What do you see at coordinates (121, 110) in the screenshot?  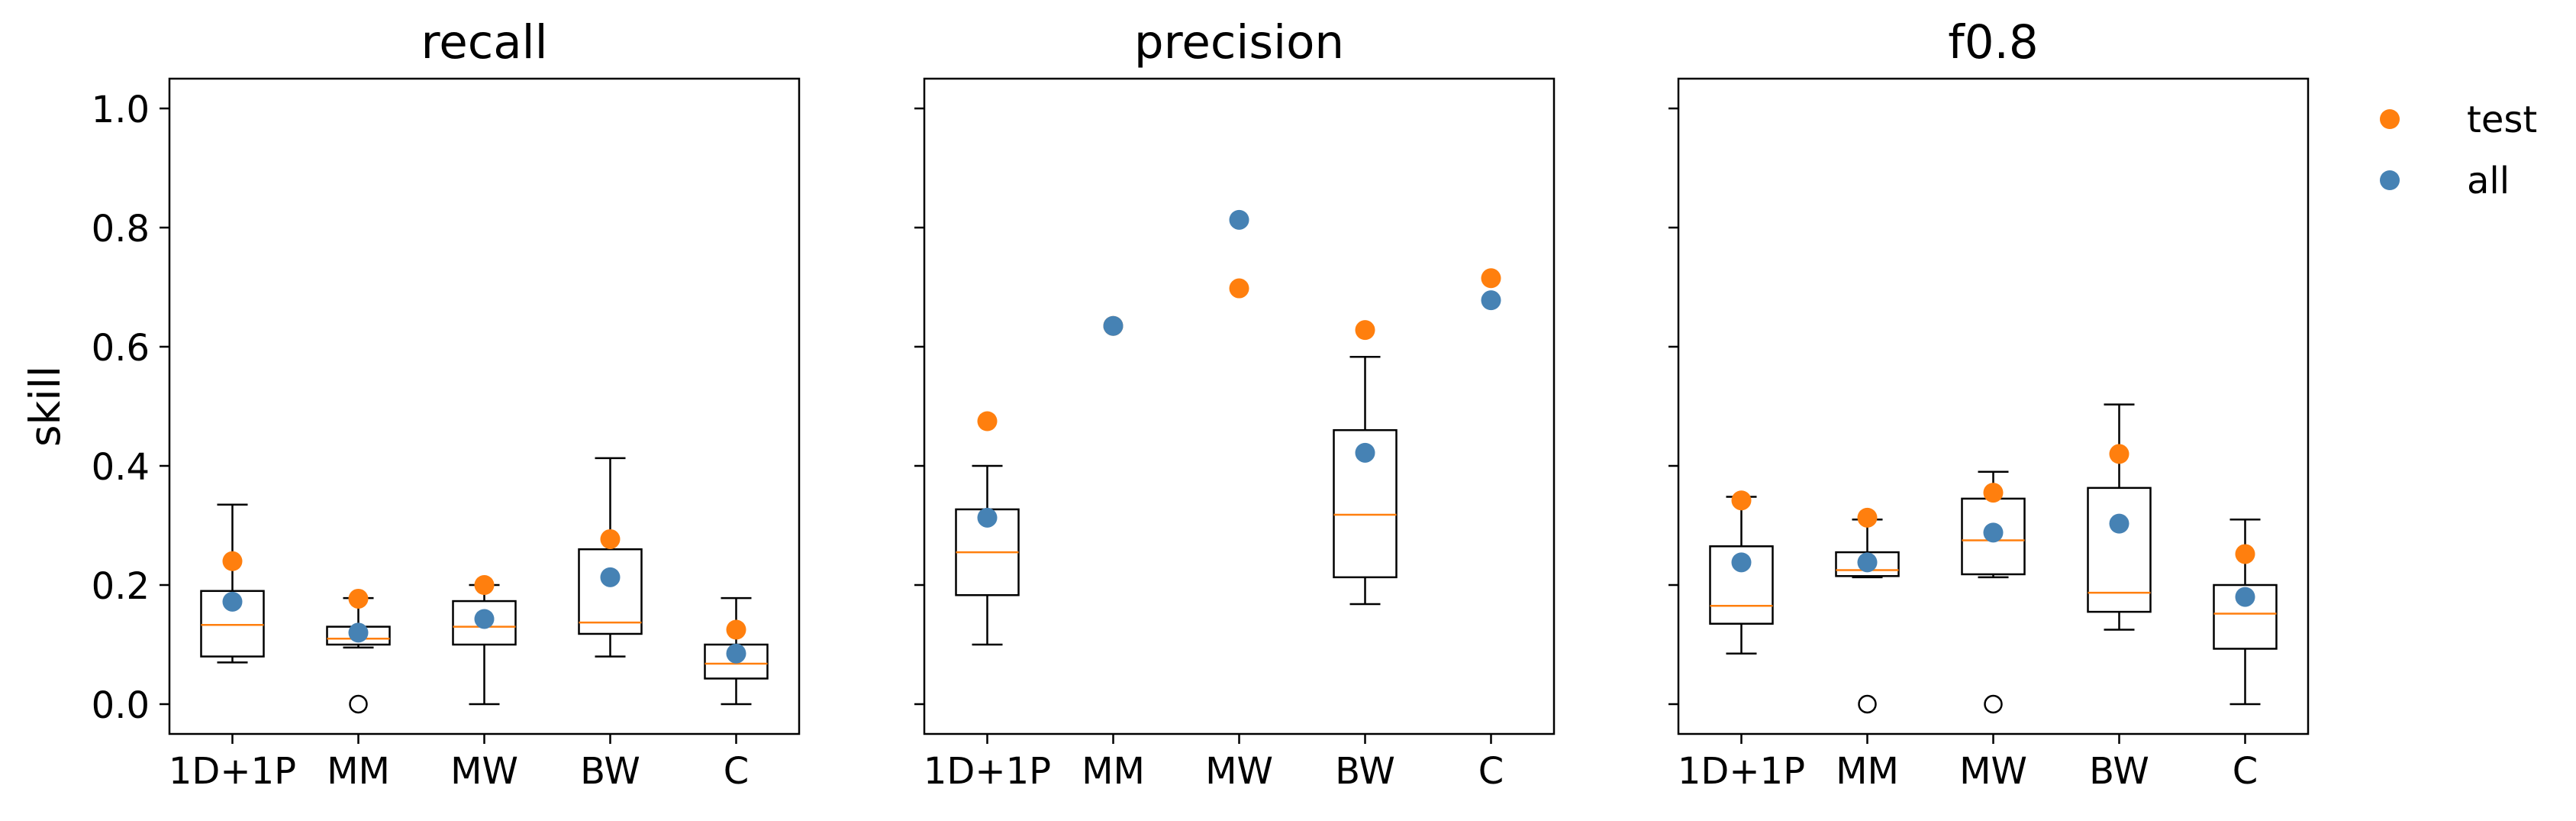 I see `y-tick-label: 1.0` at bounding box center [121, 110].